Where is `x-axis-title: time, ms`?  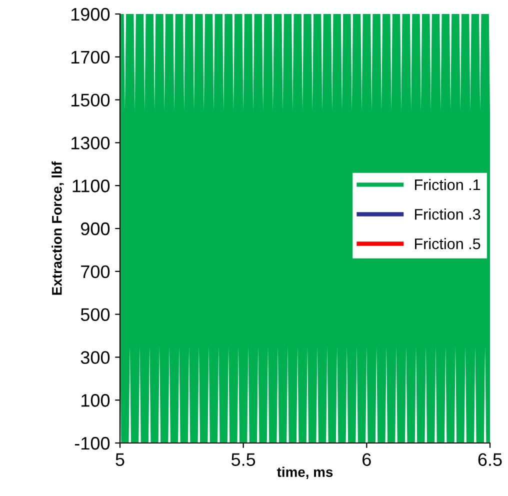
x-axis-title: time, ms is located at coordinates (304, 472).